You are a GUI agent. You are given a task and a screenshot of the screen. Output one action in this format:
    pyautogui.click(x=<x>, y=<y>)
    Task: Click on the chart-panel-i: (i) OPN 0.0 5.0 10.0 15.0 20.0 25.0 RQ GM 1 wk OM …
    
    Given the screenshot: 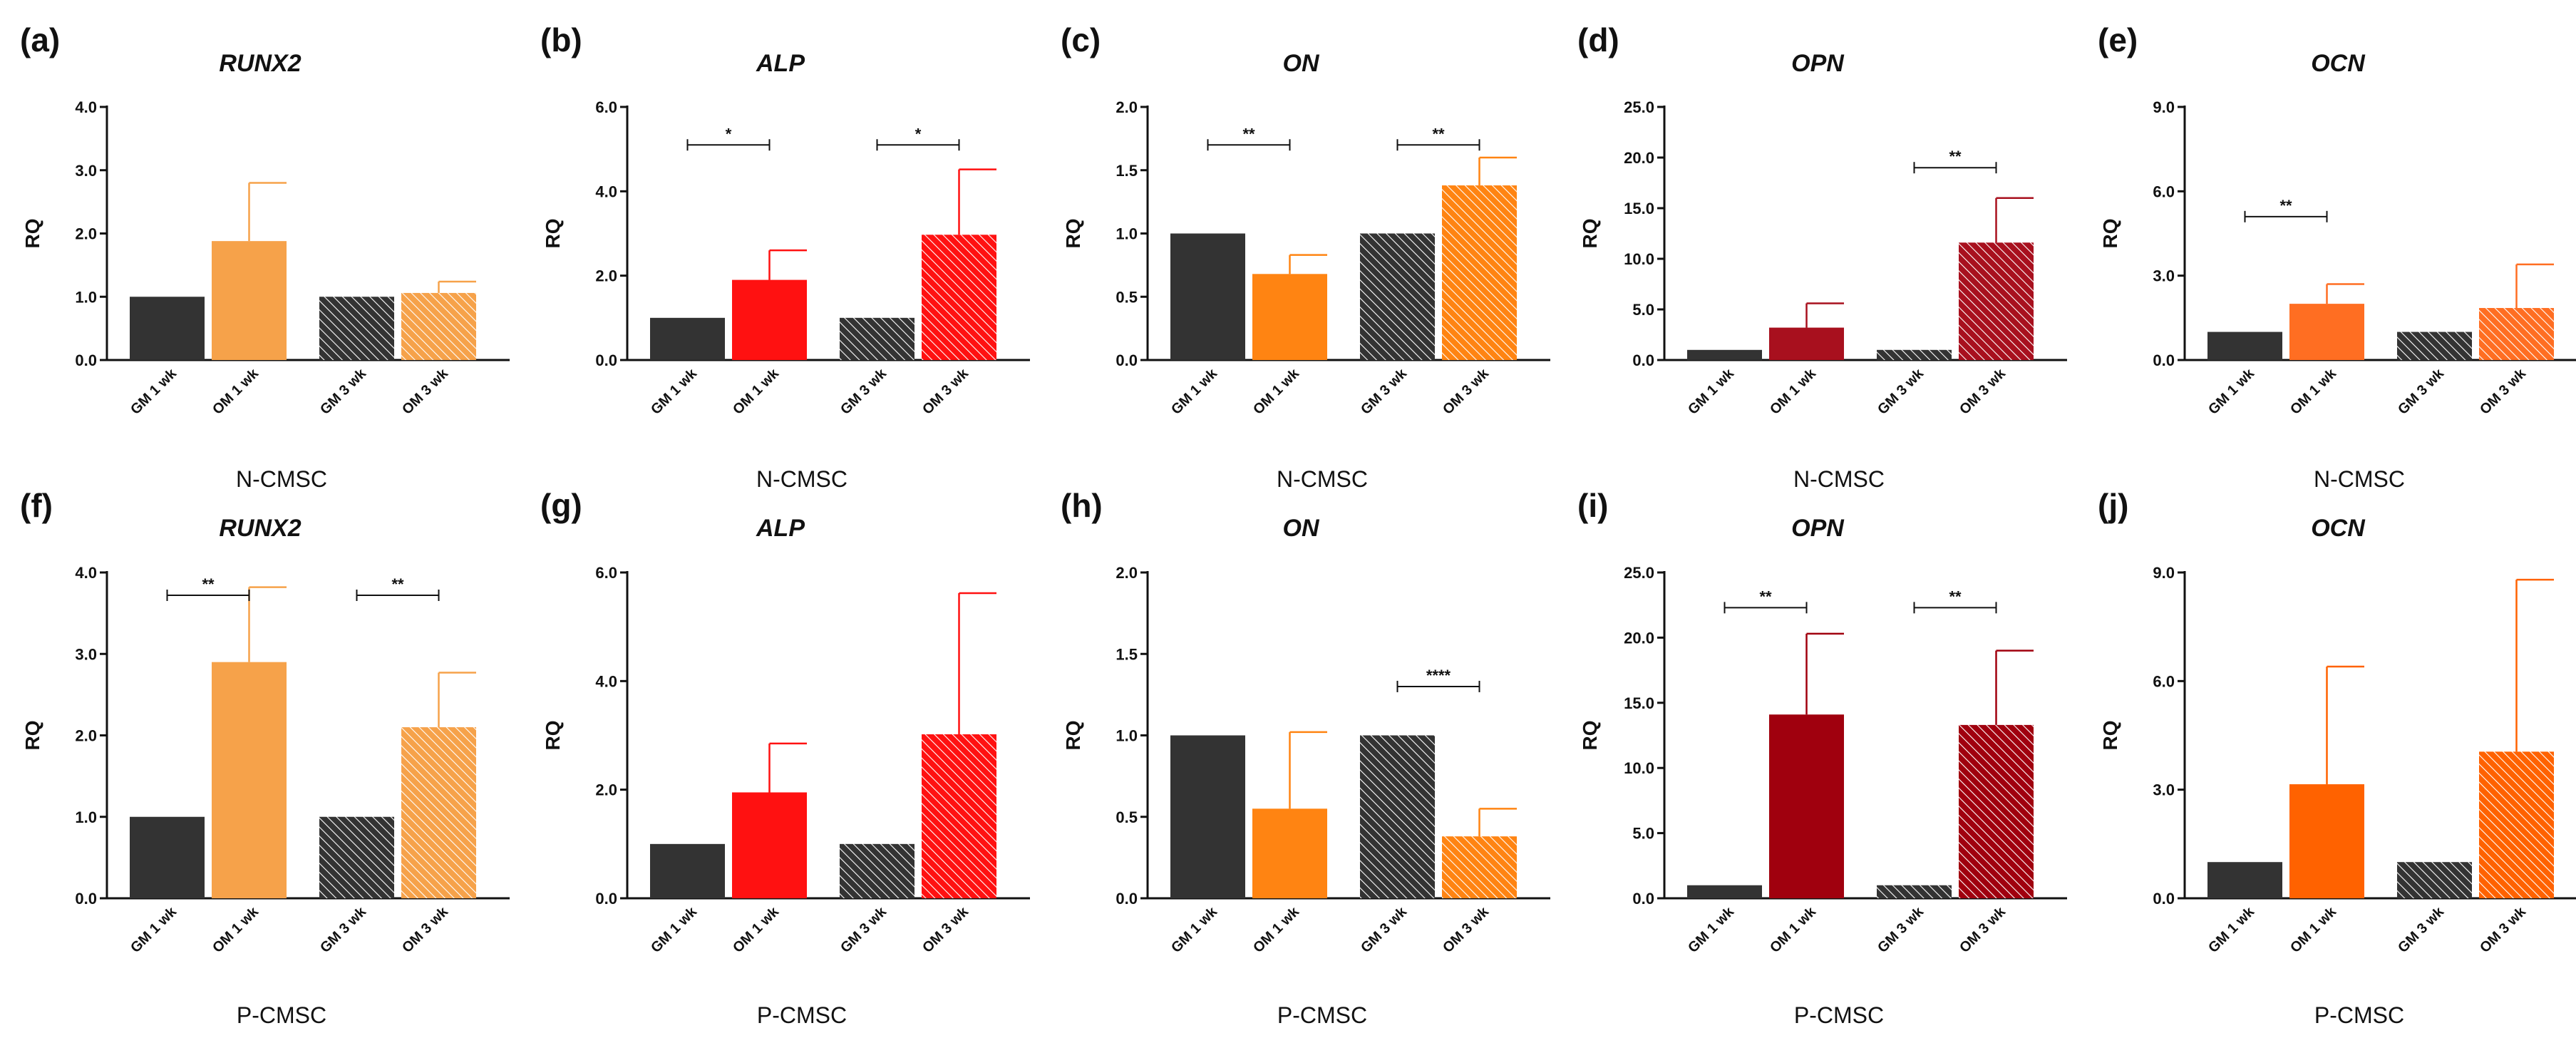 What is the action you would take?
    pyautogui.click(x=1822, y=757)
    